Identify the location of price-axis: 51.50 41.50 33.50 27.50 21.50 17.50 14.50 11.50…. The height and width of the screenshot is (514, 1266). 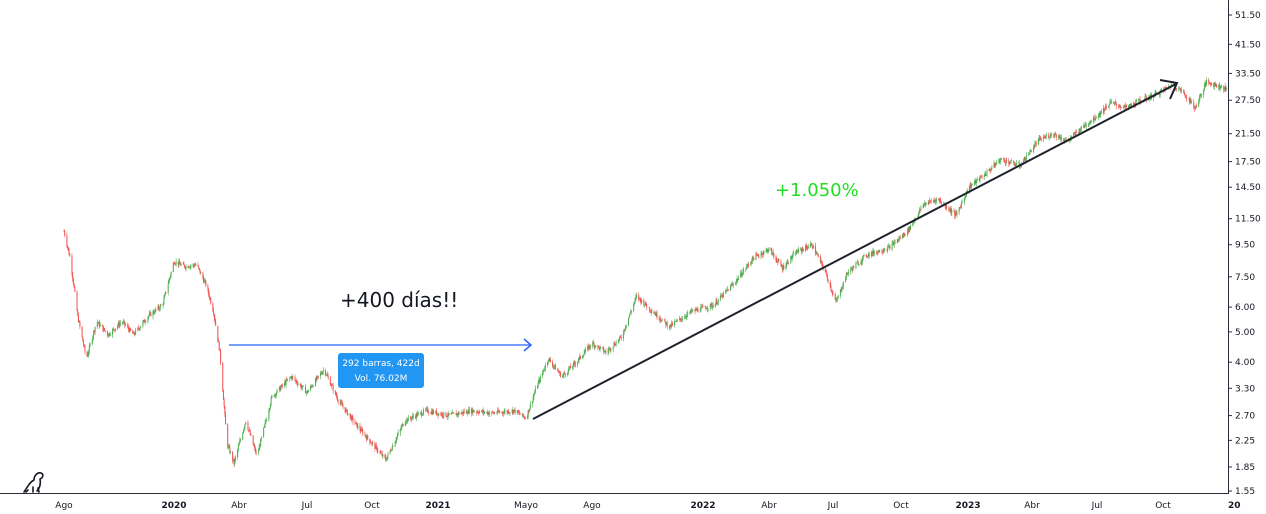
(1244, 254).